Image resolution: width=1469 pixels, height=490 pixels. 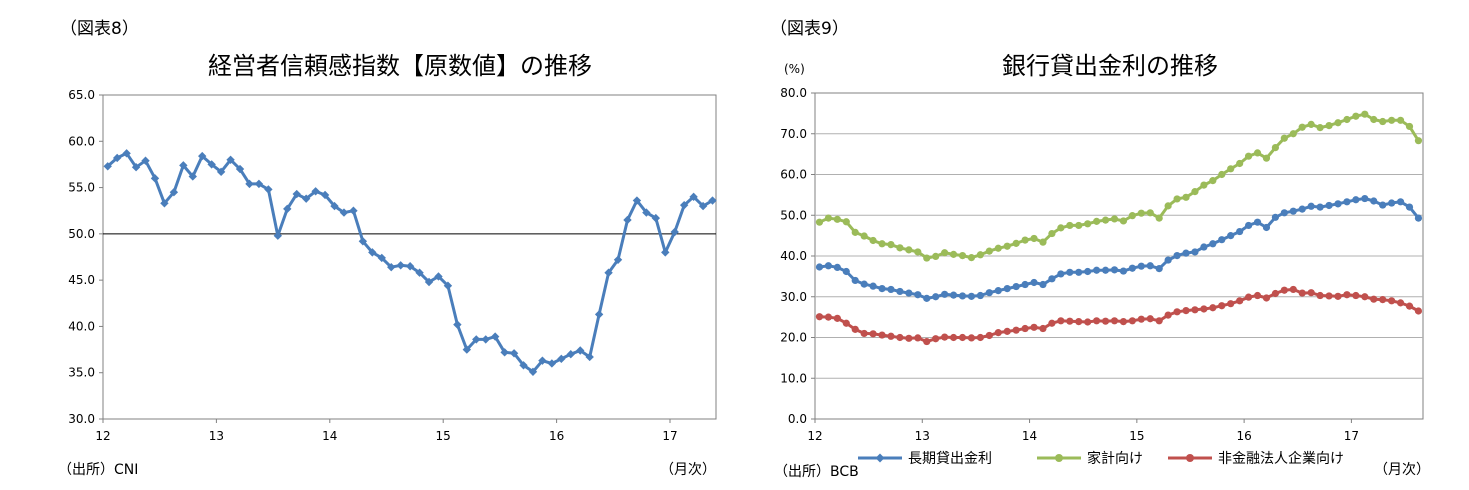 I want to click on left-x-tick-label: 17, so click(x=669, y=436).